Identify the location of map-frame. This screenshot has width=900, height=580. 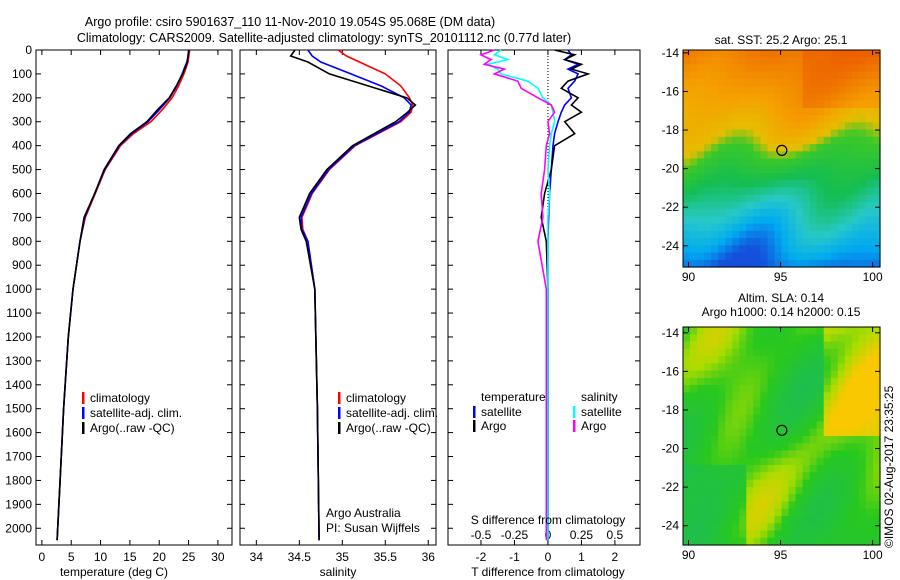
(781, 158).